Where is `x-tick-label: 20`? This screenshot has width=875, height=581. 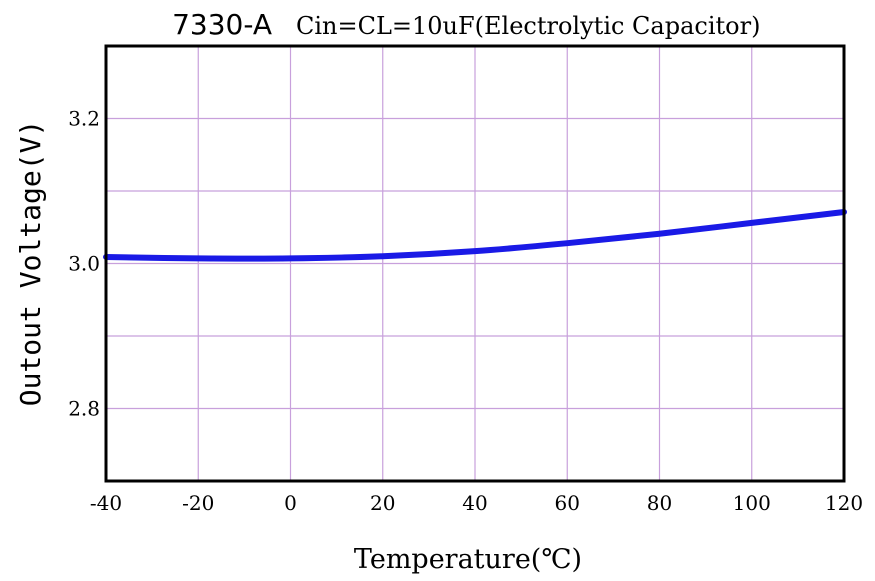 x-tick-label: 20 is located at coordinates (382, 503).